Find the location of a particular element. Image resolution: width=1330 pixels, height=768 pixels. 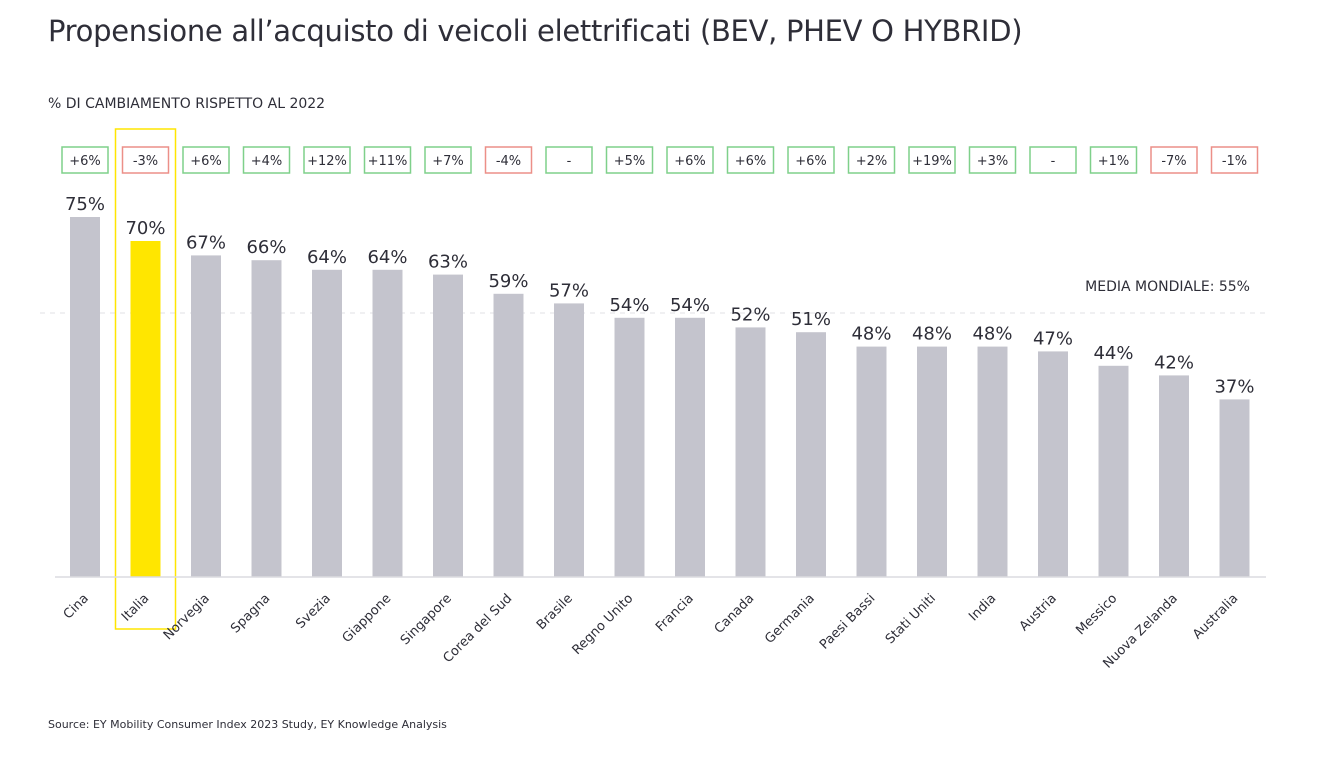

category-label: Norvegia is located at coordinates (187, 617).